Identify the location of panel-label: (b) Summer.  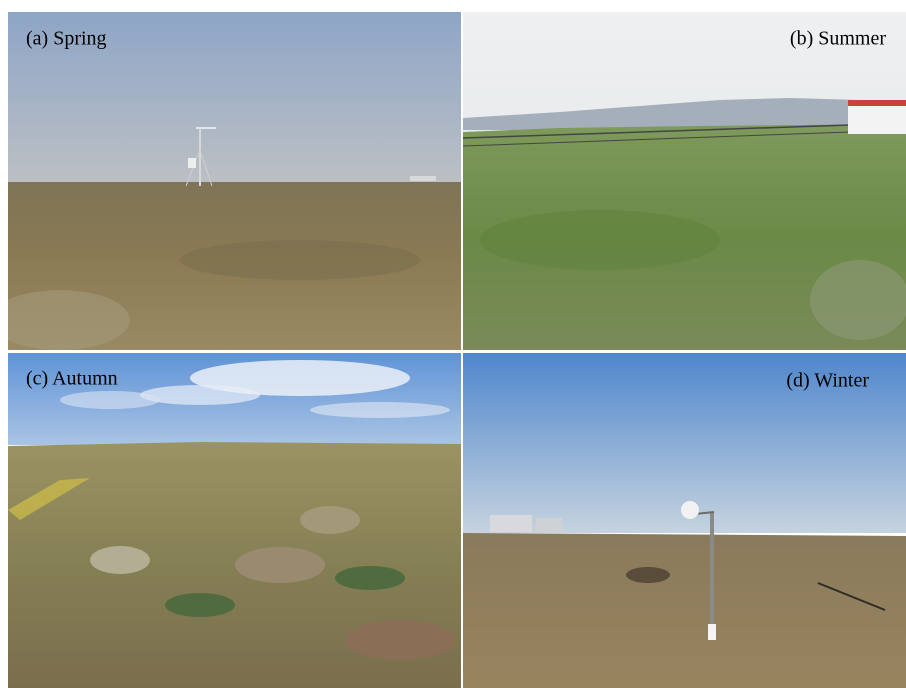
(838, 39).